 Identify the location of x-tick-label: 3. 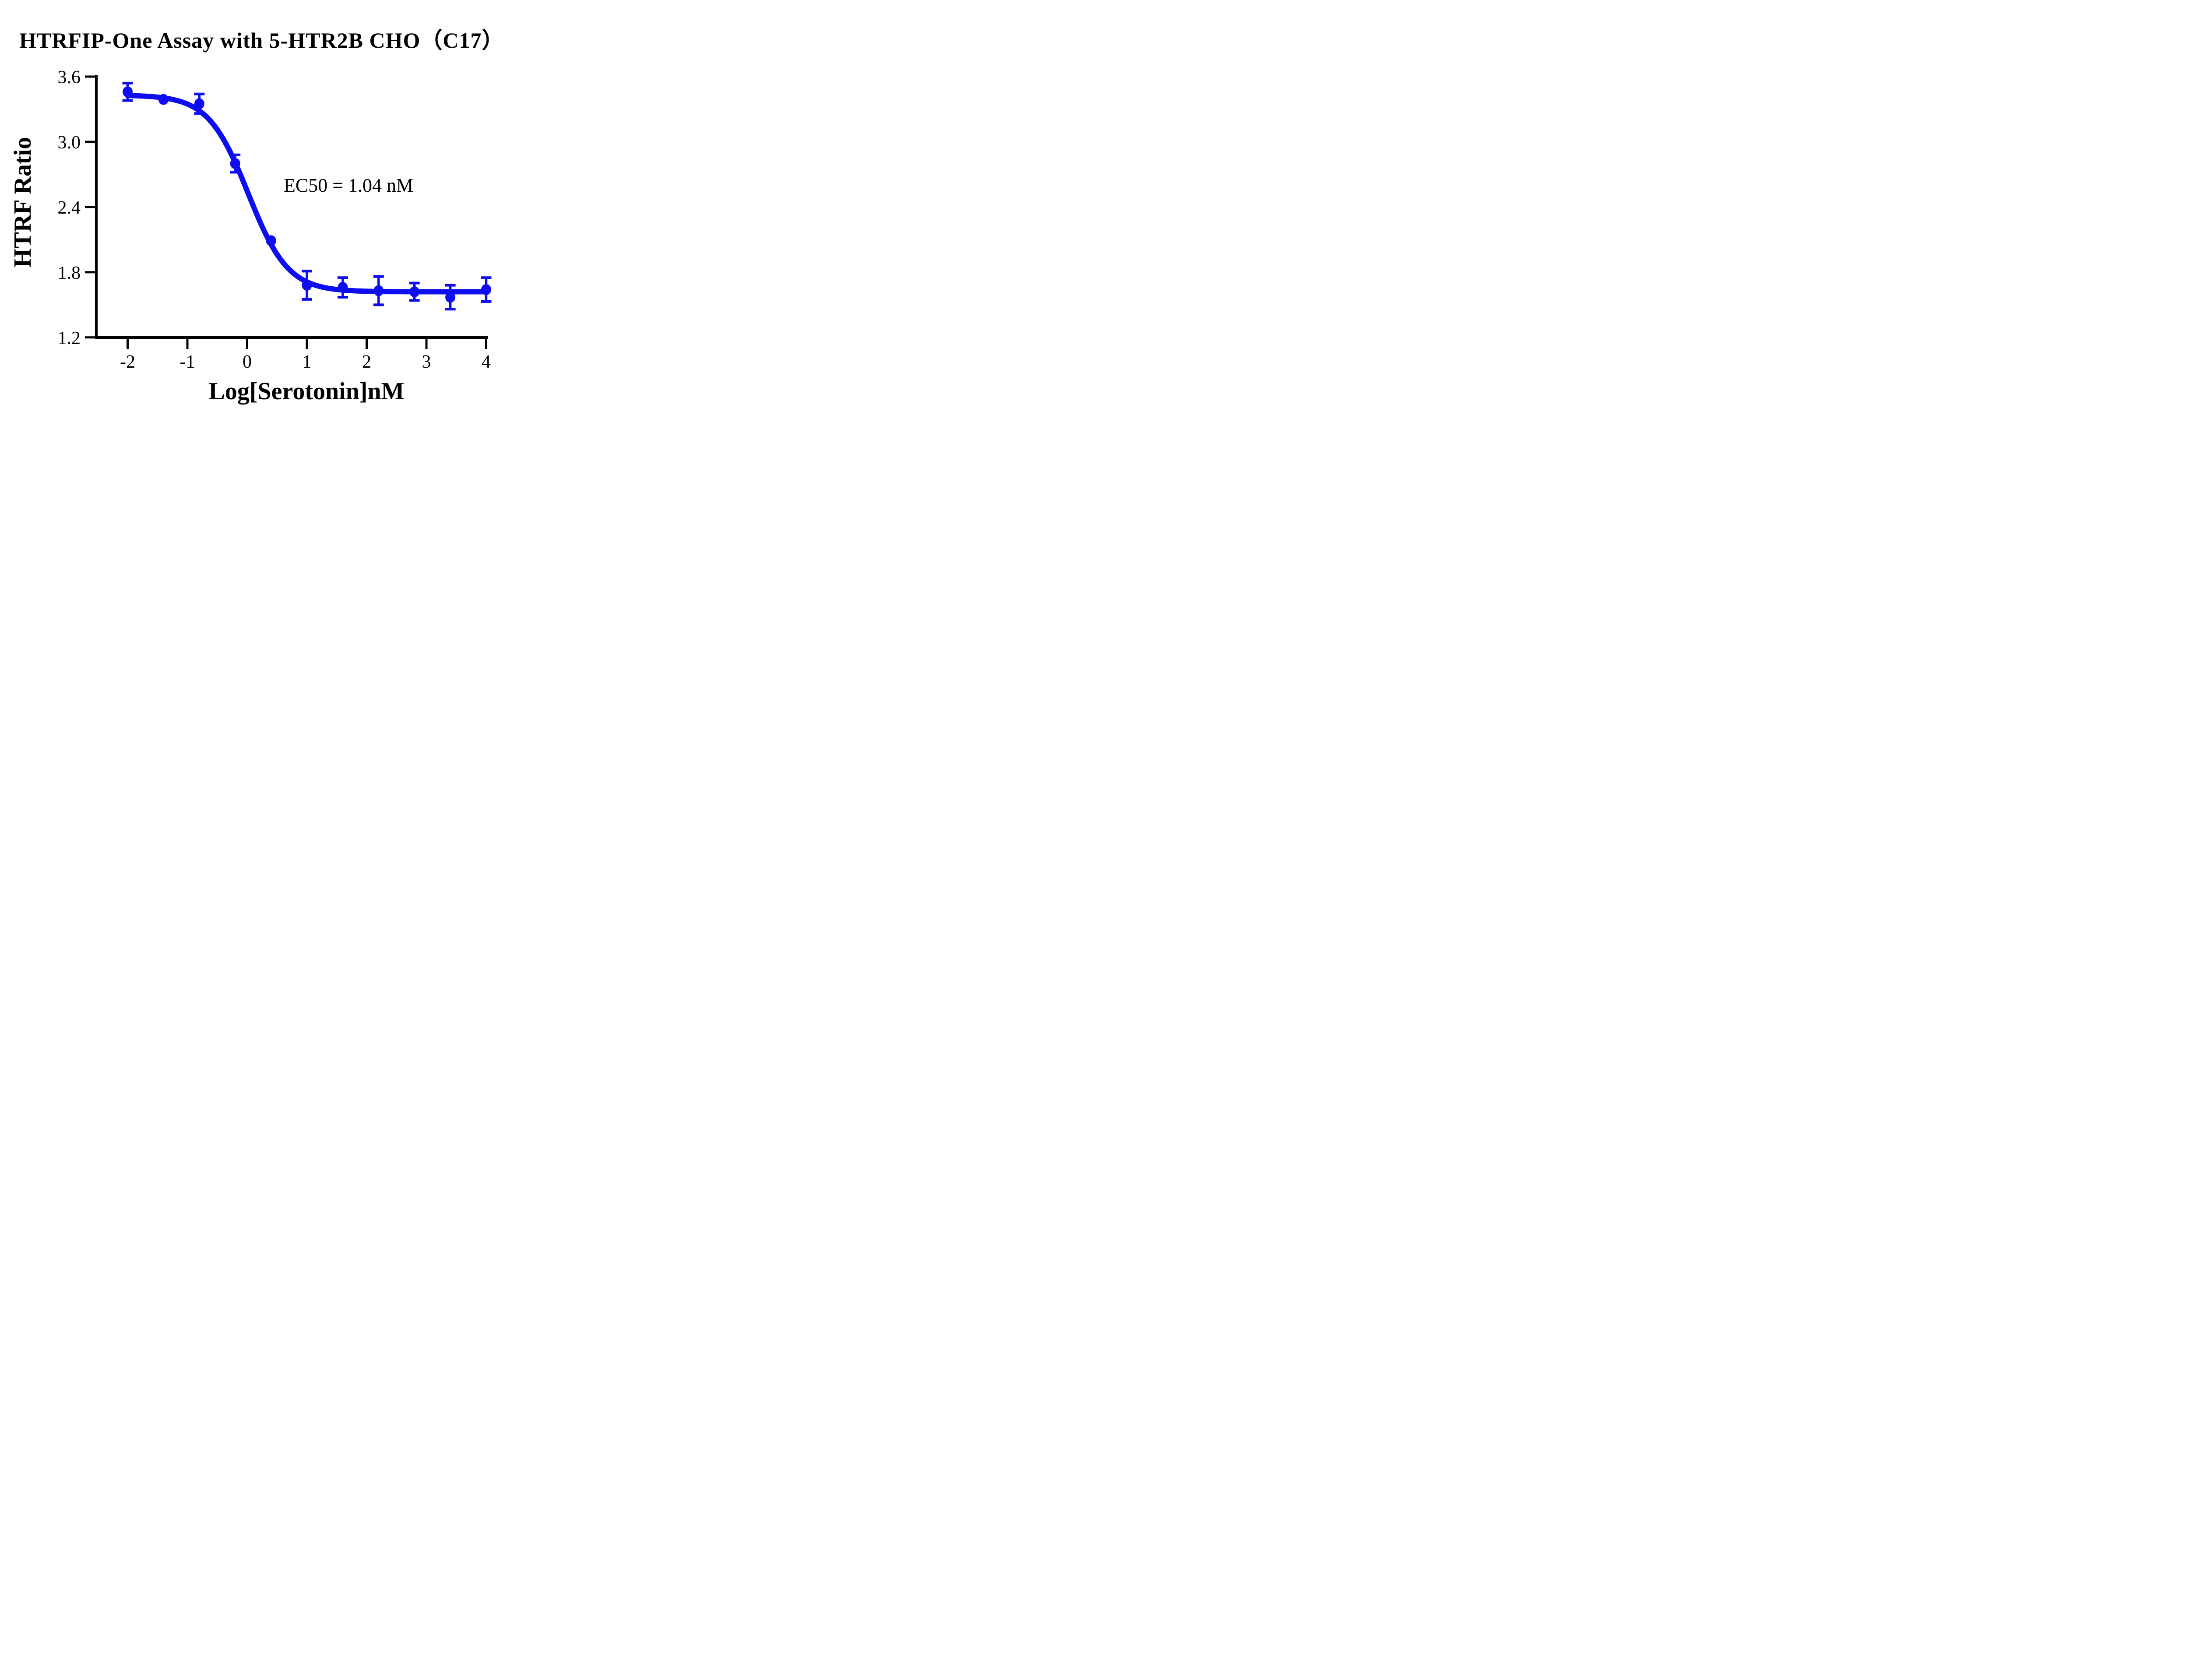
(427, 362).